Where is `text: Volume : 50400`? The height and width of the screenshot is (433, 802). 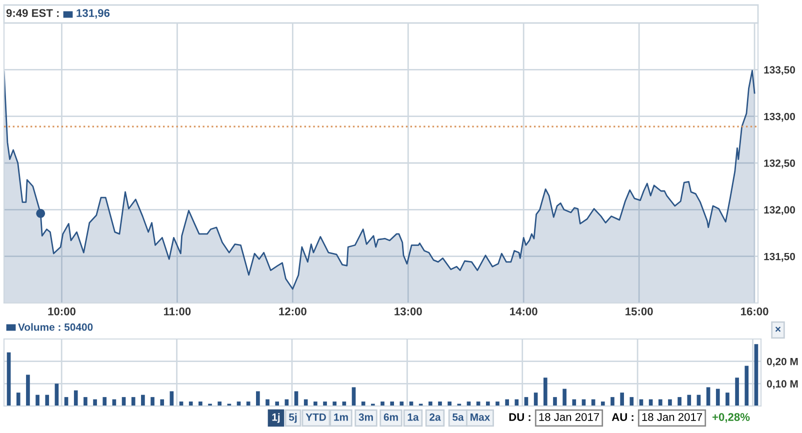 text: Volume : 50400 is located at coordinates (55, 327).